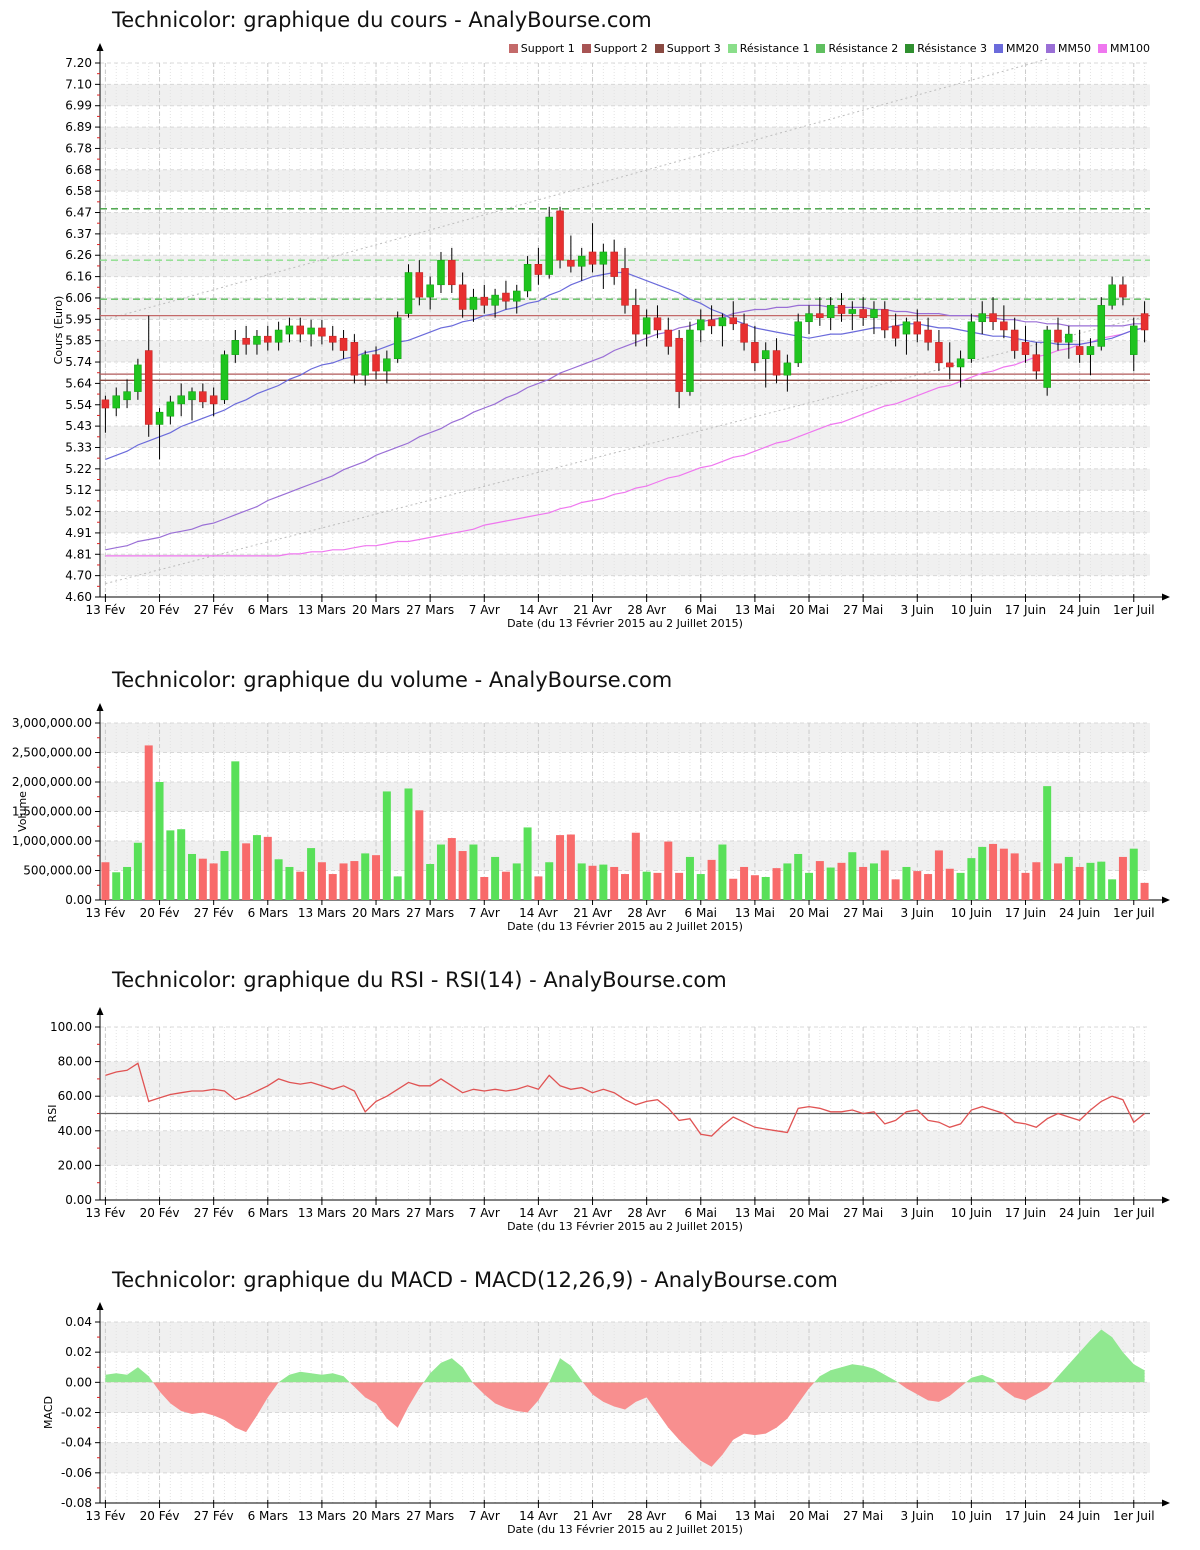 The width and height of the screenshot is (1200, 1550). What do you see at coordinates (105, 610) in the screenshot?
I see `svg-text: 13 Fév` at bounding box center [105, 610].